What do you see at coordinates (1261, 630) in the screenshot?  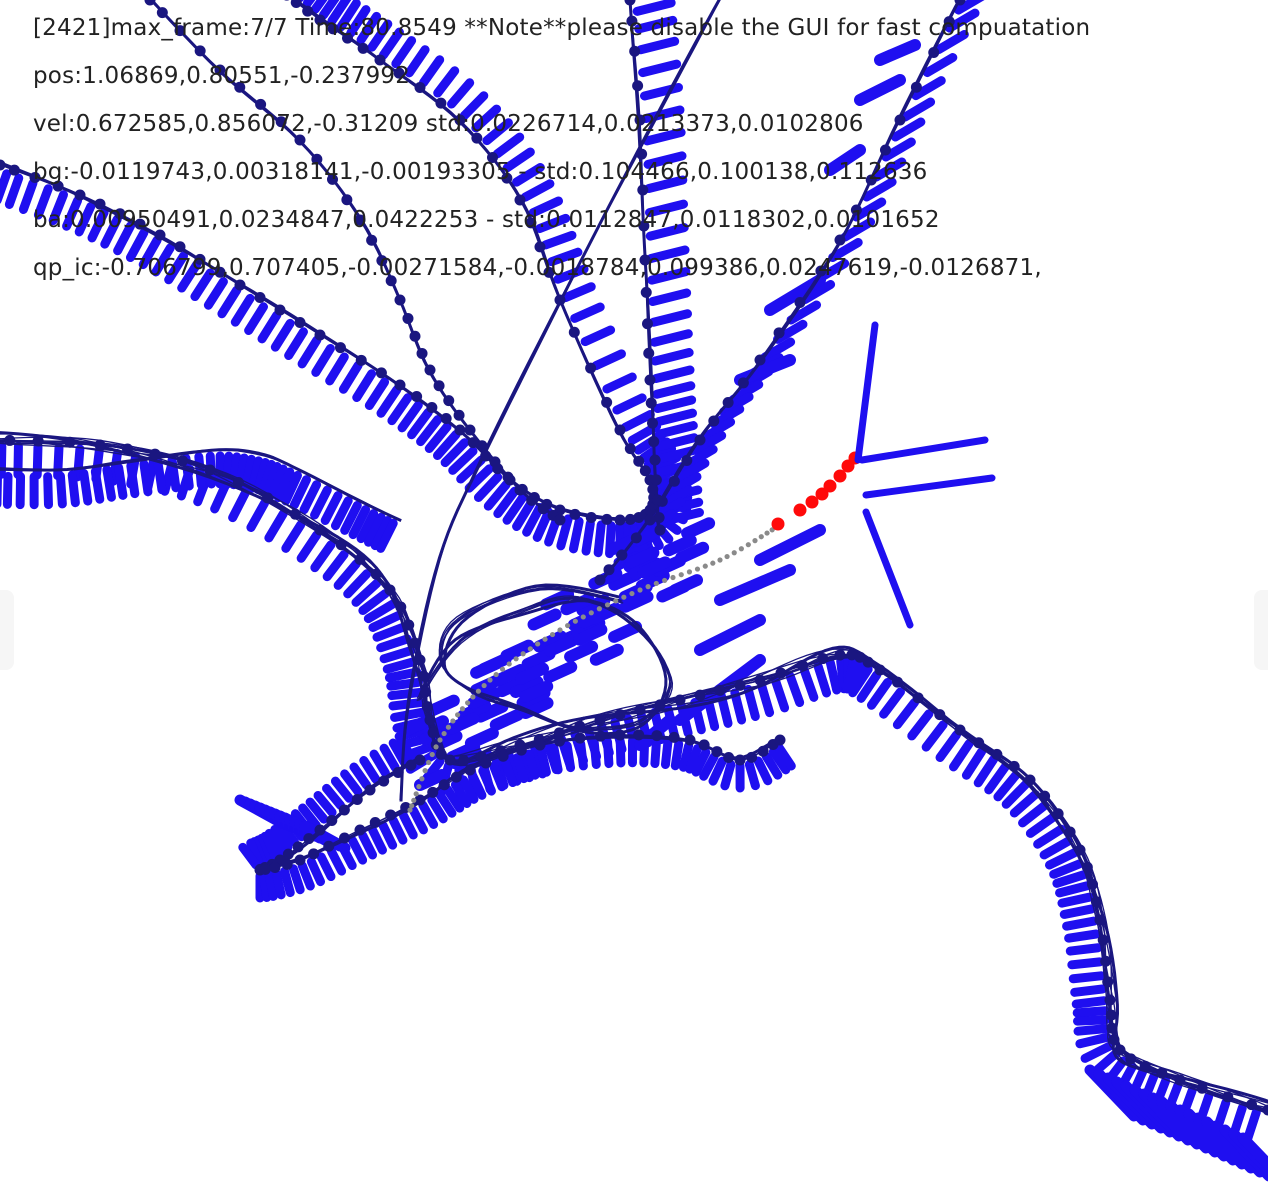 I see `right-edge-handle` at bounding box center [1261, 630].